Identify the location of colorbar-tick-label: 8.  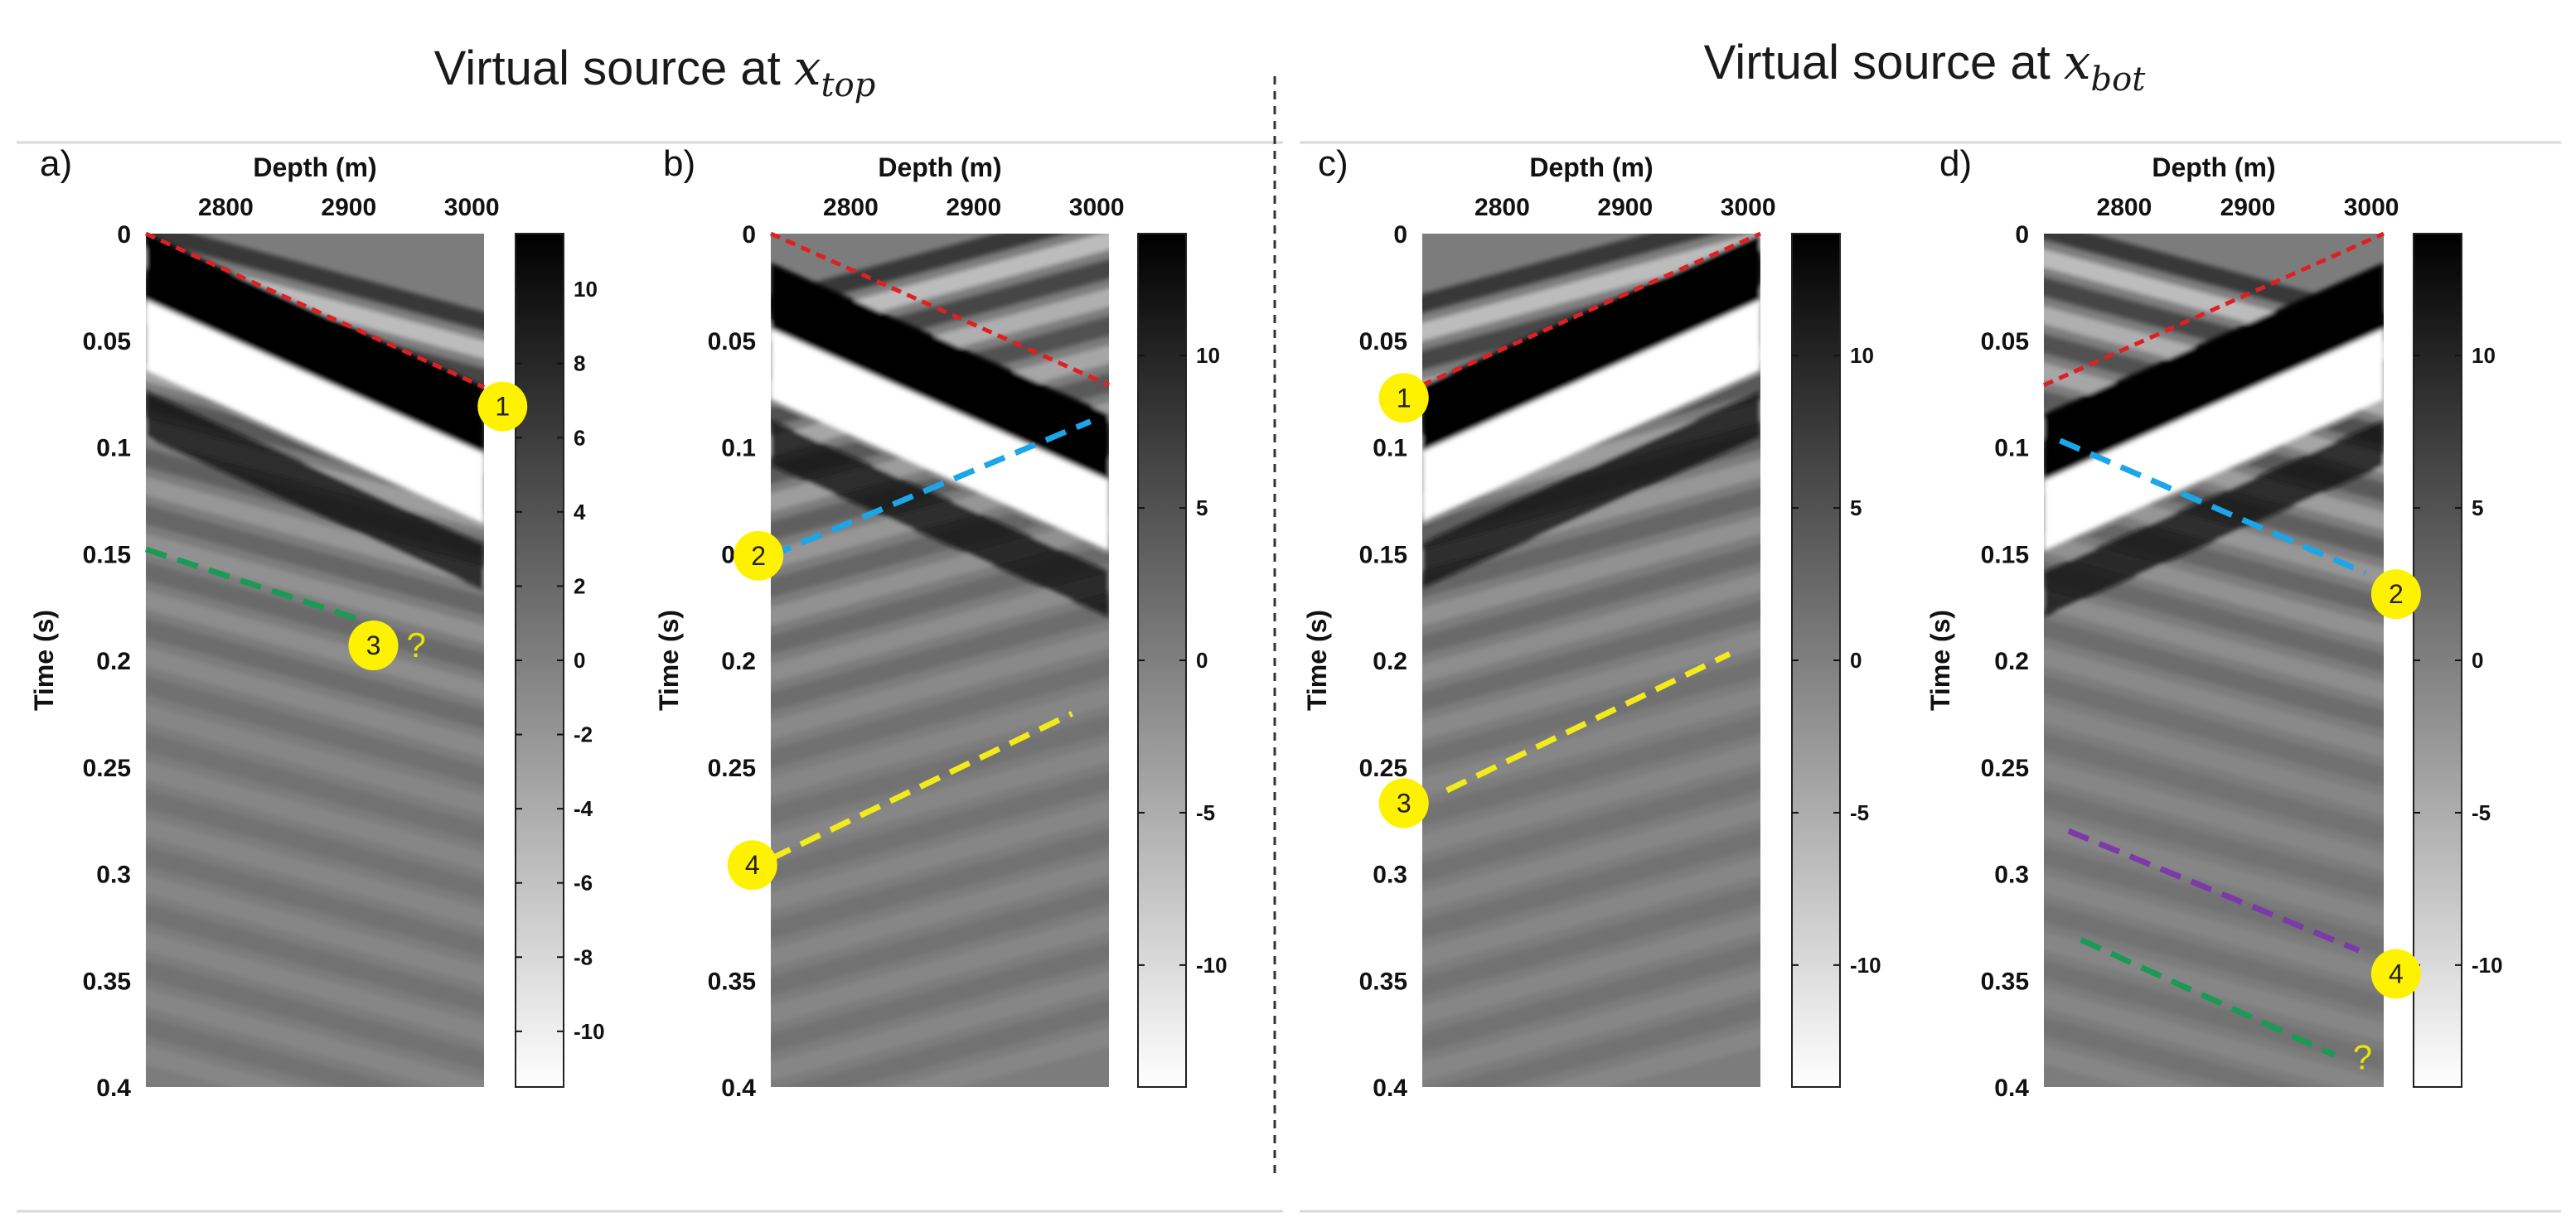
(579, 363).